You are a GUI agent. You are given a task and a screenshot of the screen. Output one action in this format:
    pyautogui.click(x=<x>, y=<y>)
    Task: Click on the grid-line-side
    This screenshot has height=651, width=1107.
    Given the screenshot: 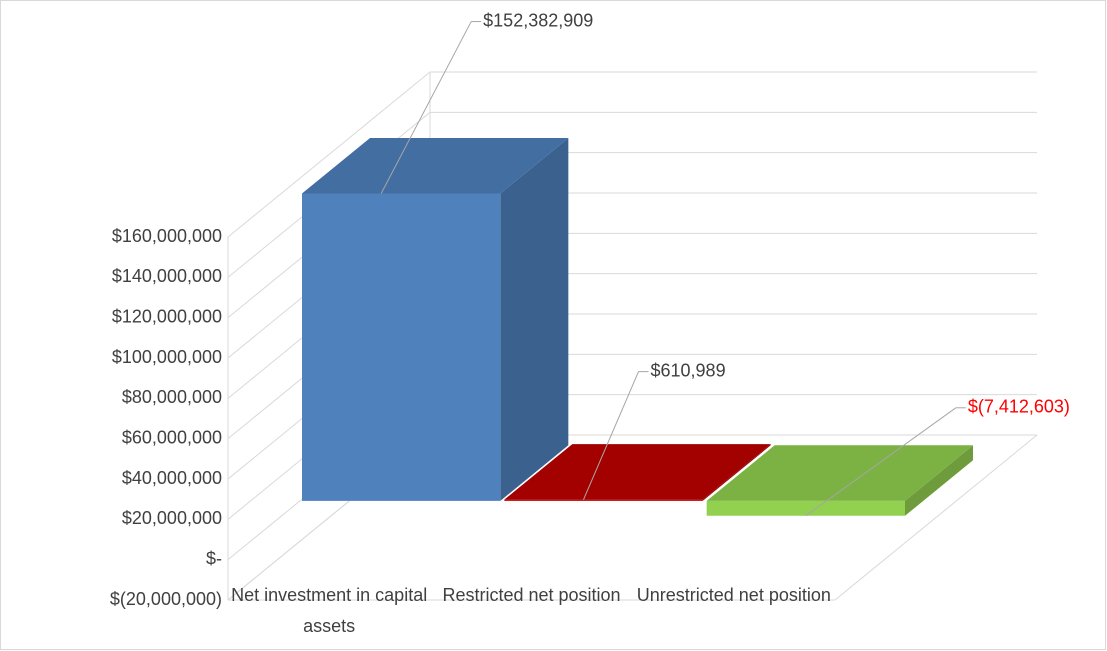 What is the action you would take?
    pyautogui.click(x=329, y=154)
    